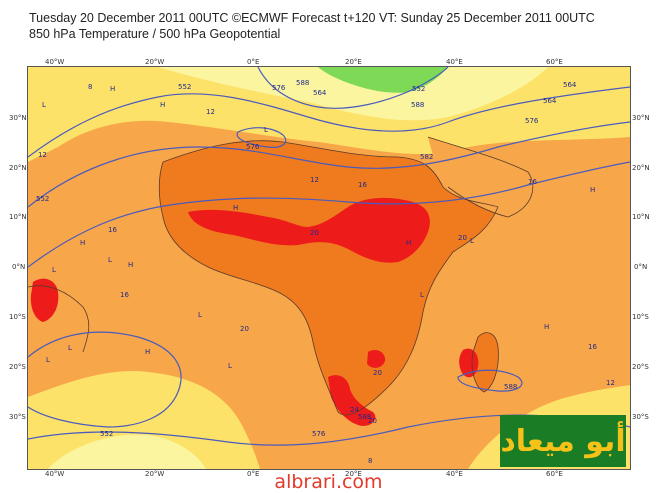 The height and width of the screenshot is (493, 657). I want to click on madagascar-land, so click(485, 362).